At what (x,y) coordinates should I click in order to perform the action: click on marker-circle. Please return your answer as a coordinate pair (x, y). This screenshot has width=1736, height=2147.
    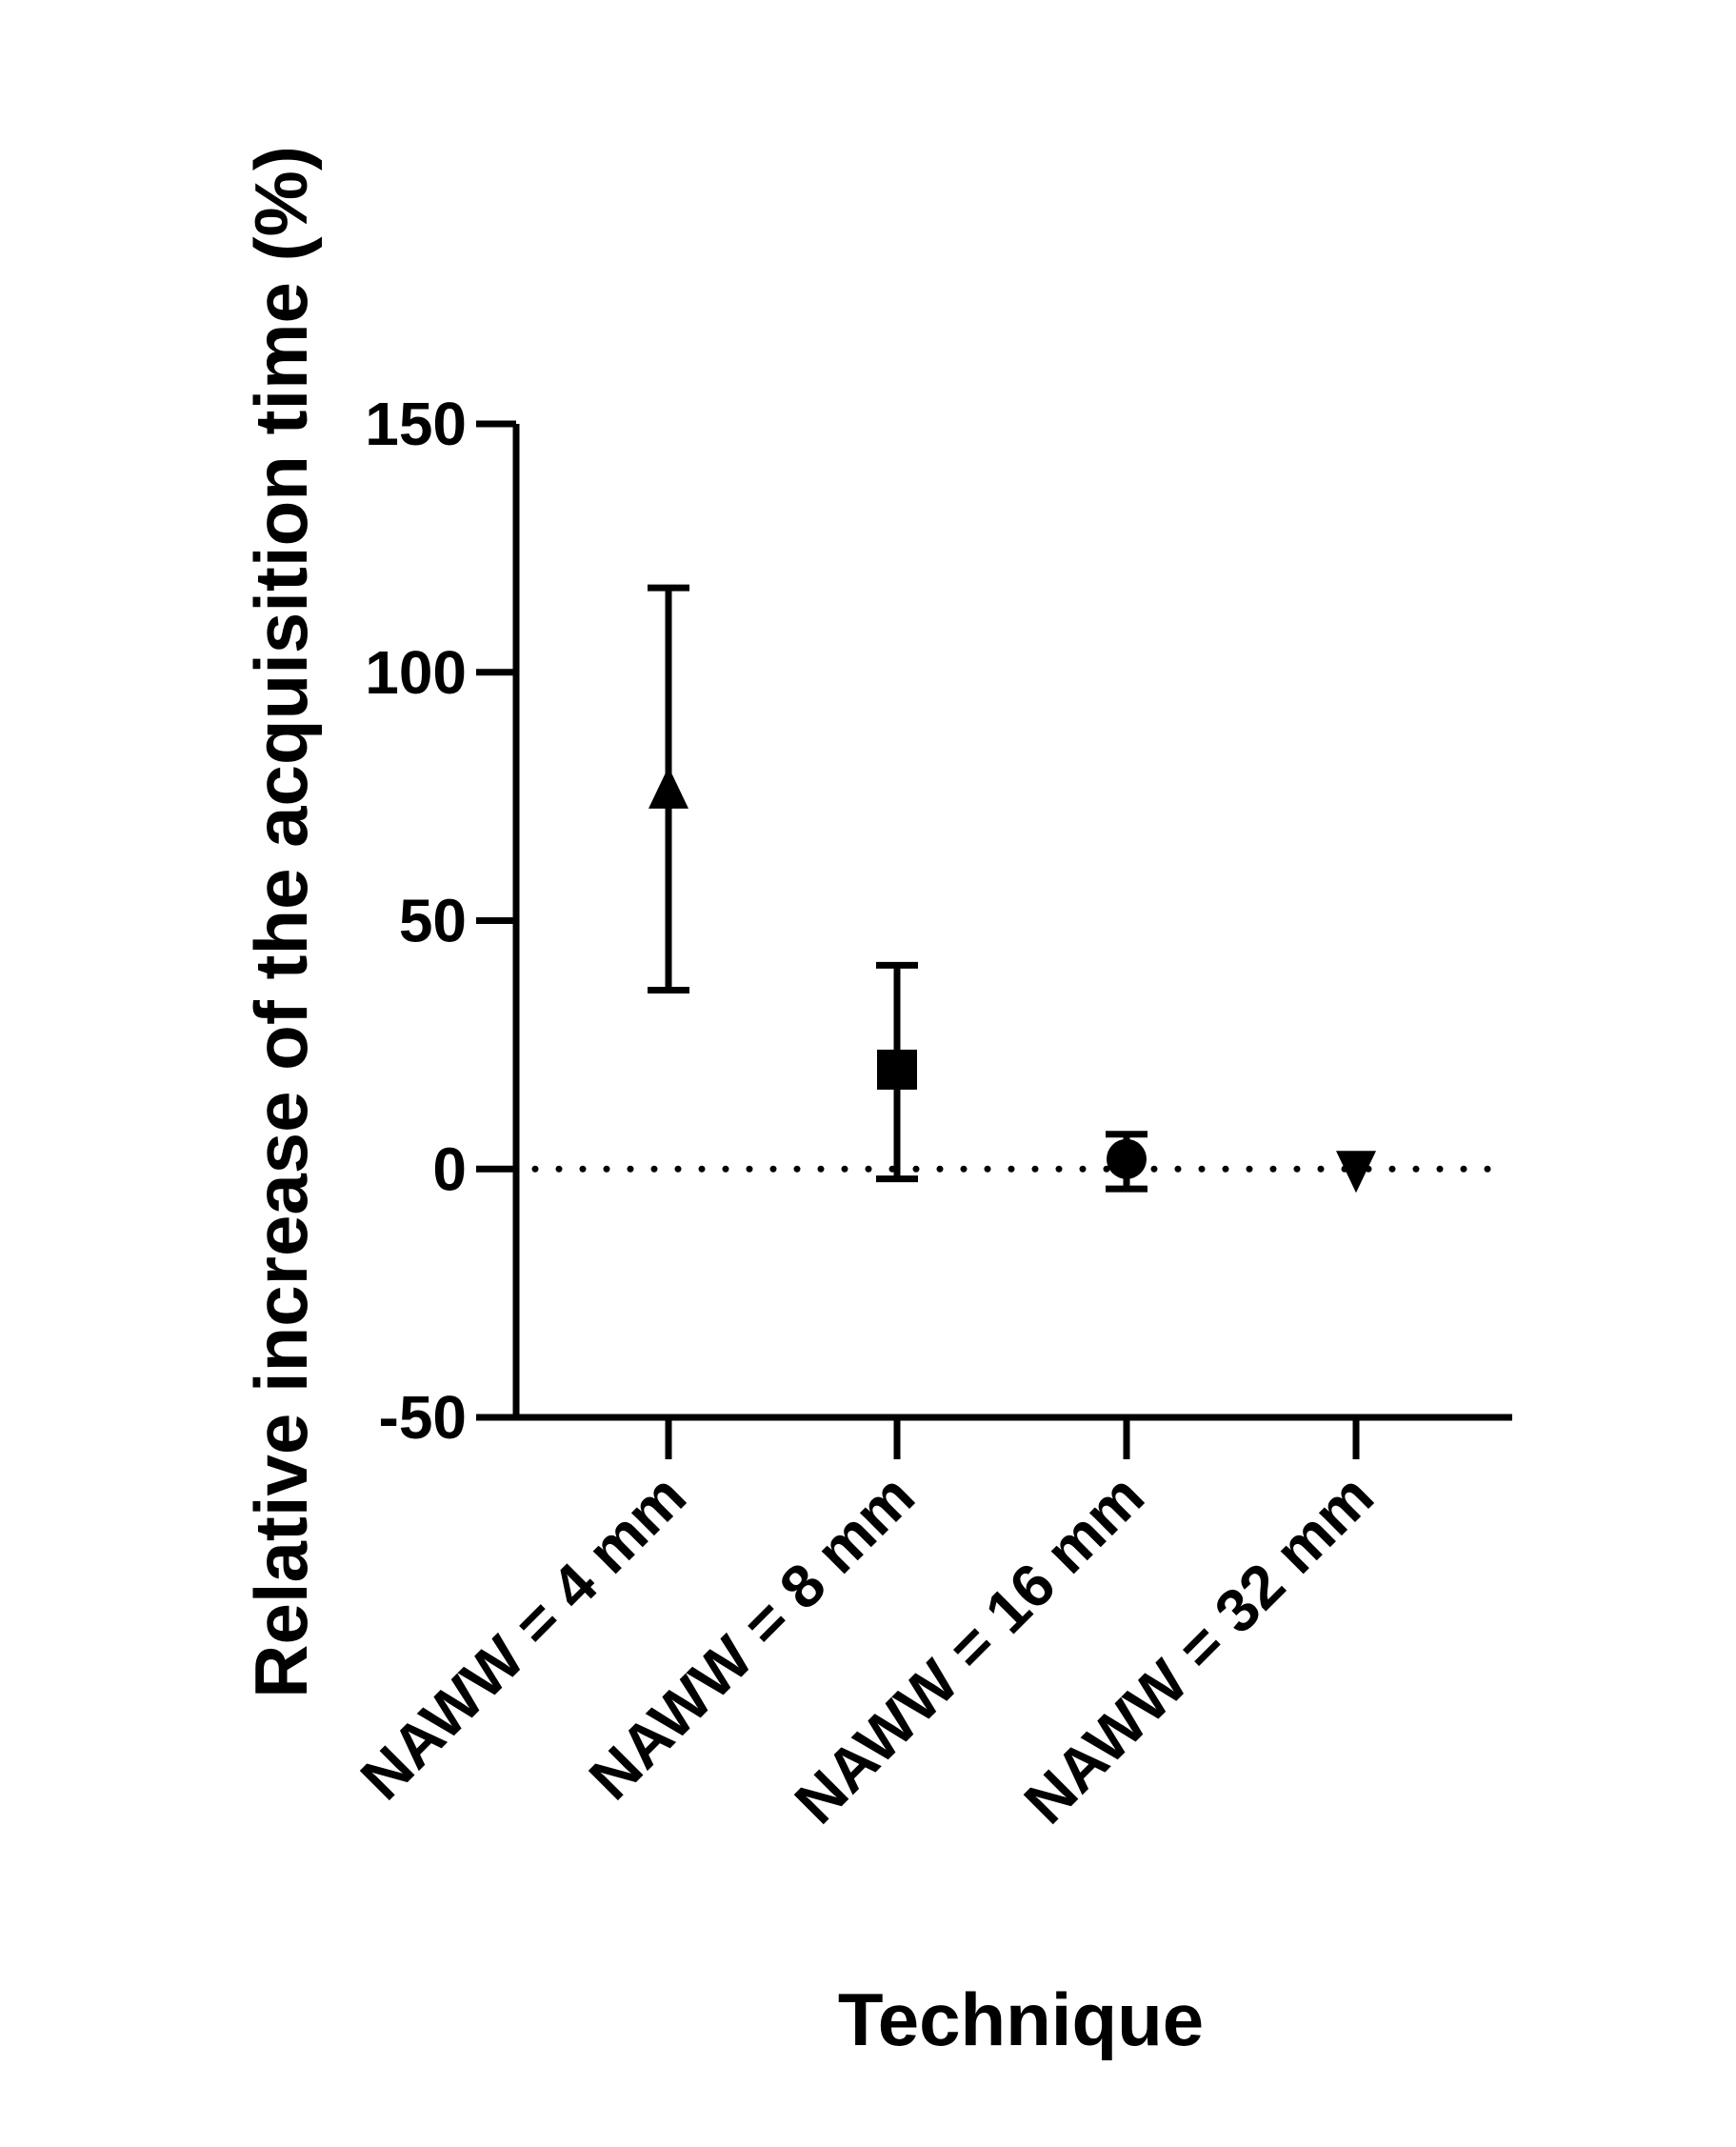
    Looking at the image, I should click on (1127, 1158).